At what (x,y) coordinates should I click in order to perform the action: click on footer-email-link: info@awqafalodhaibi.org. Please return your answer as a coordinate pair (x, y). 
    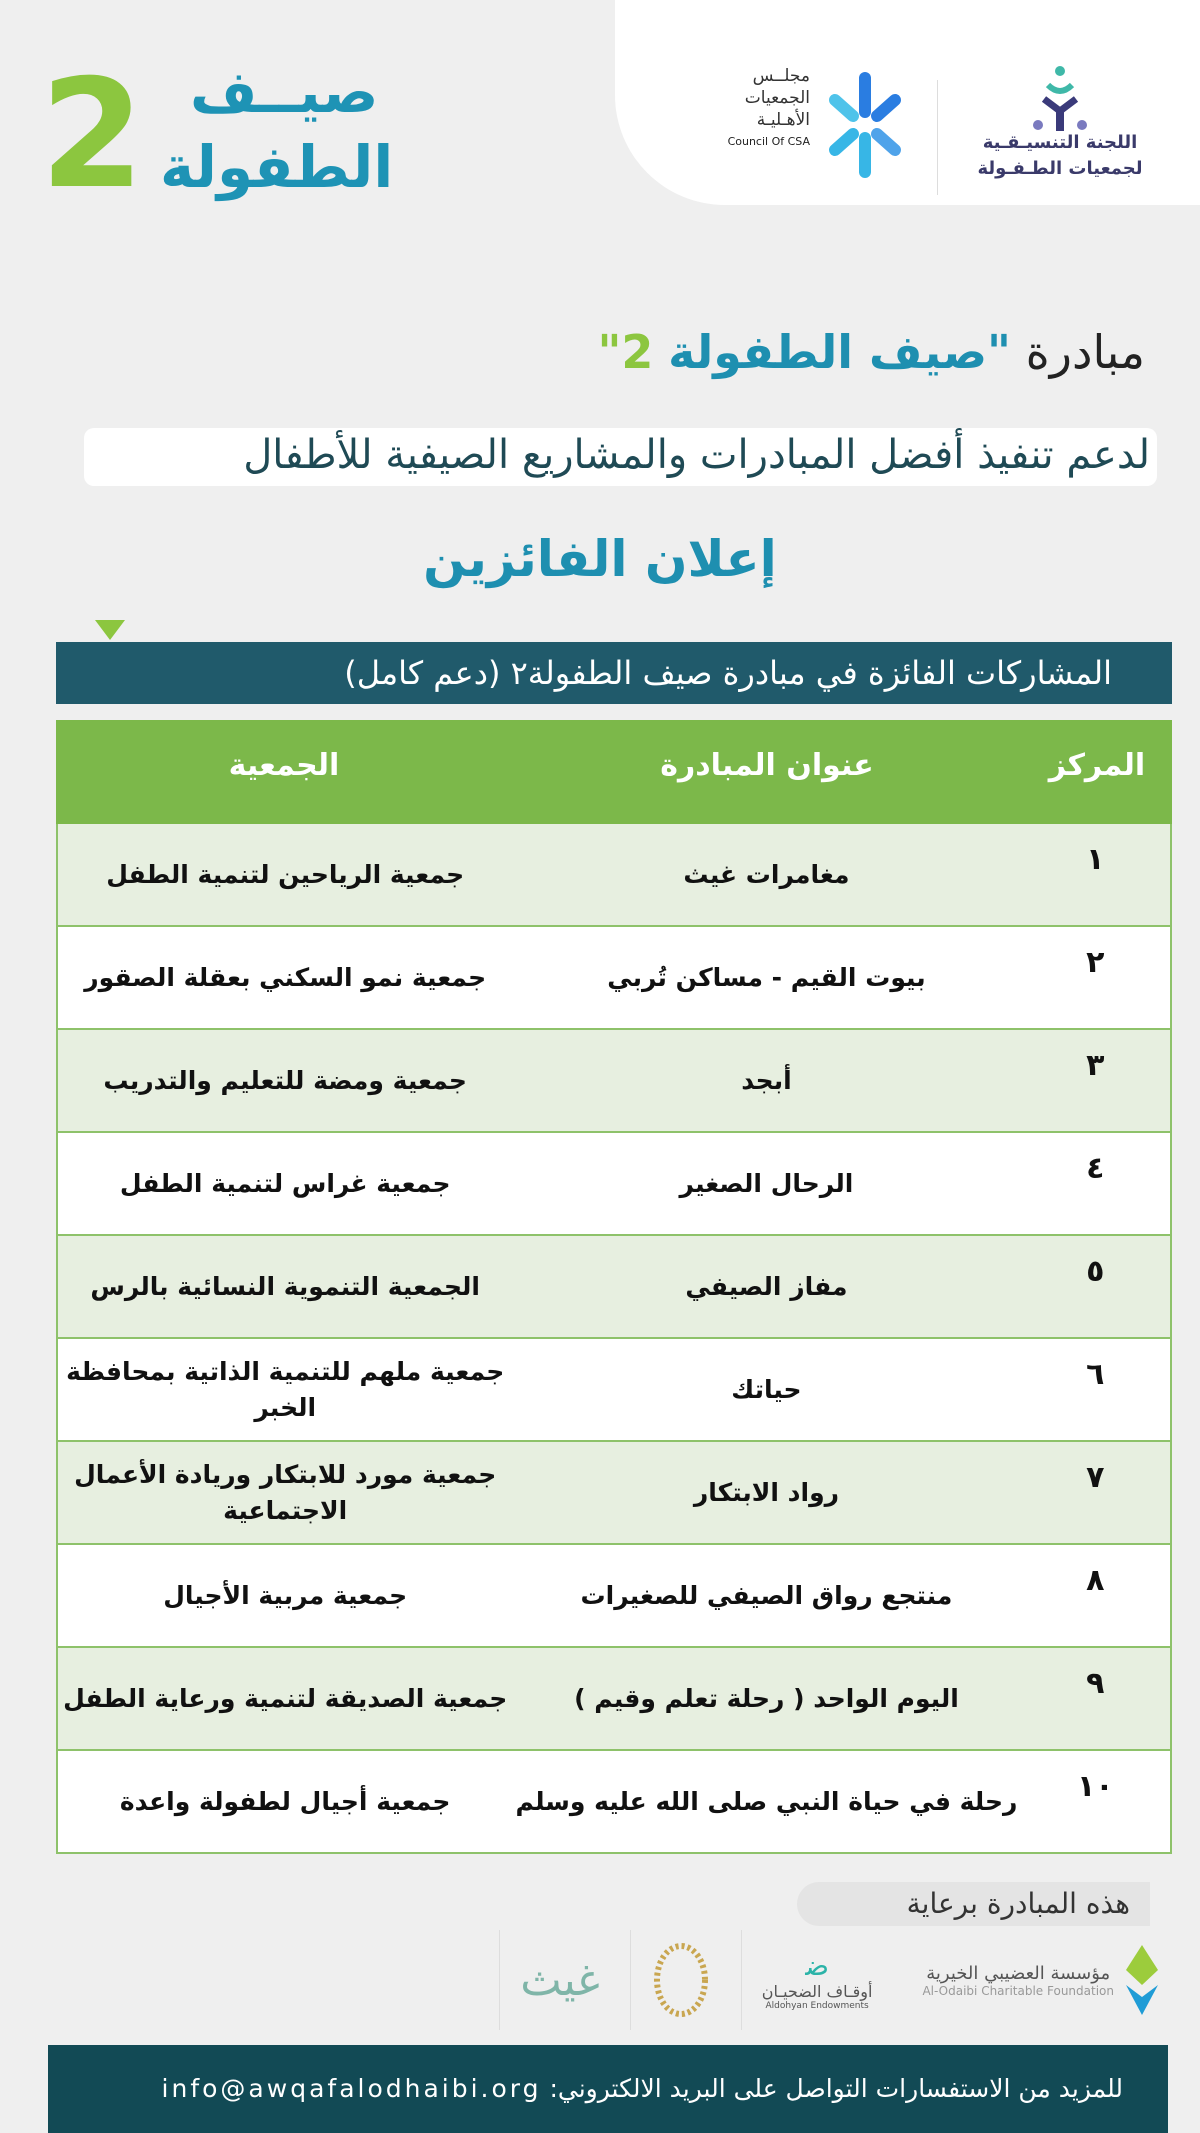
    Looking at the image, I should click on (351, 2088).